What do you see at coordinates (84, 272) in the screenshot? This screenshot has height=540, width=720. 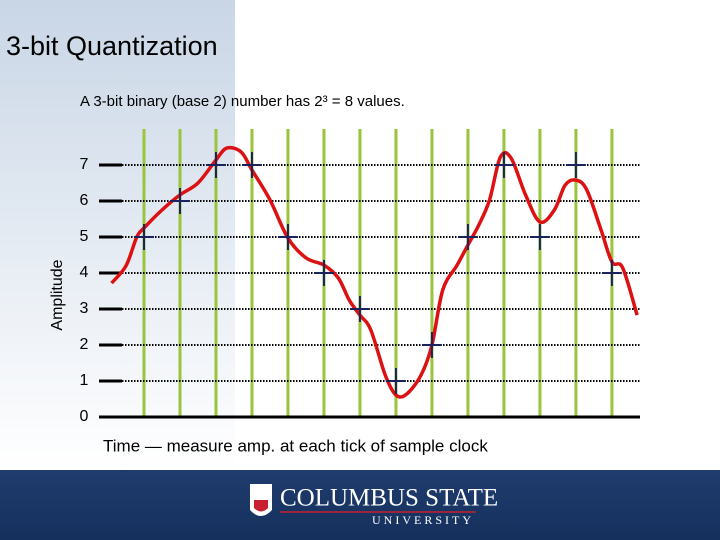 I see `y-tick-label: 4` at bounding box center [84, 272].